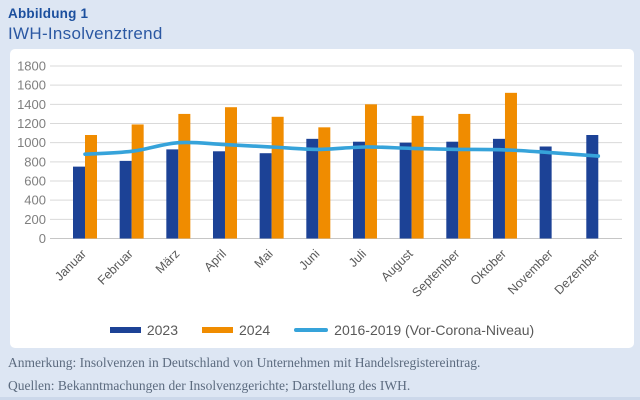 The image size is (640, 400). Describe the element at coordinates (545, 192) in the screenshot. I see `bar-2023-november` at that location.